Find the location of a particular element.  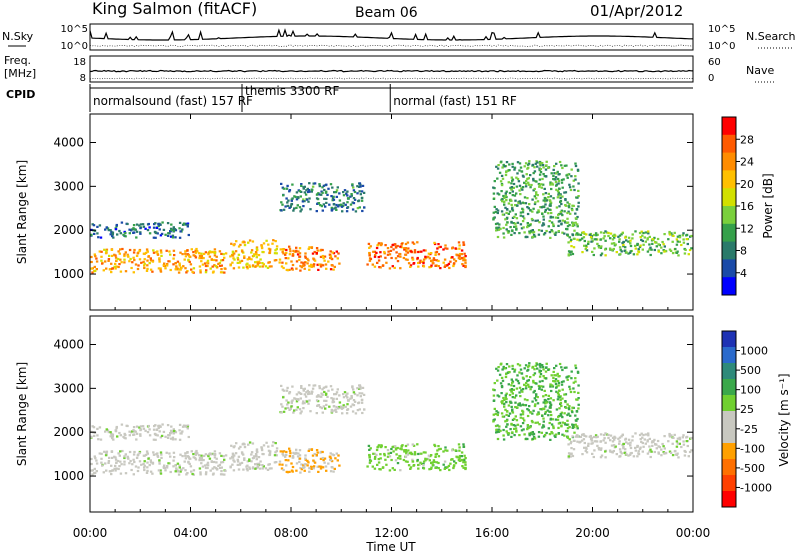

y-tick-label: 3000 is located at coordinates (68, 388).